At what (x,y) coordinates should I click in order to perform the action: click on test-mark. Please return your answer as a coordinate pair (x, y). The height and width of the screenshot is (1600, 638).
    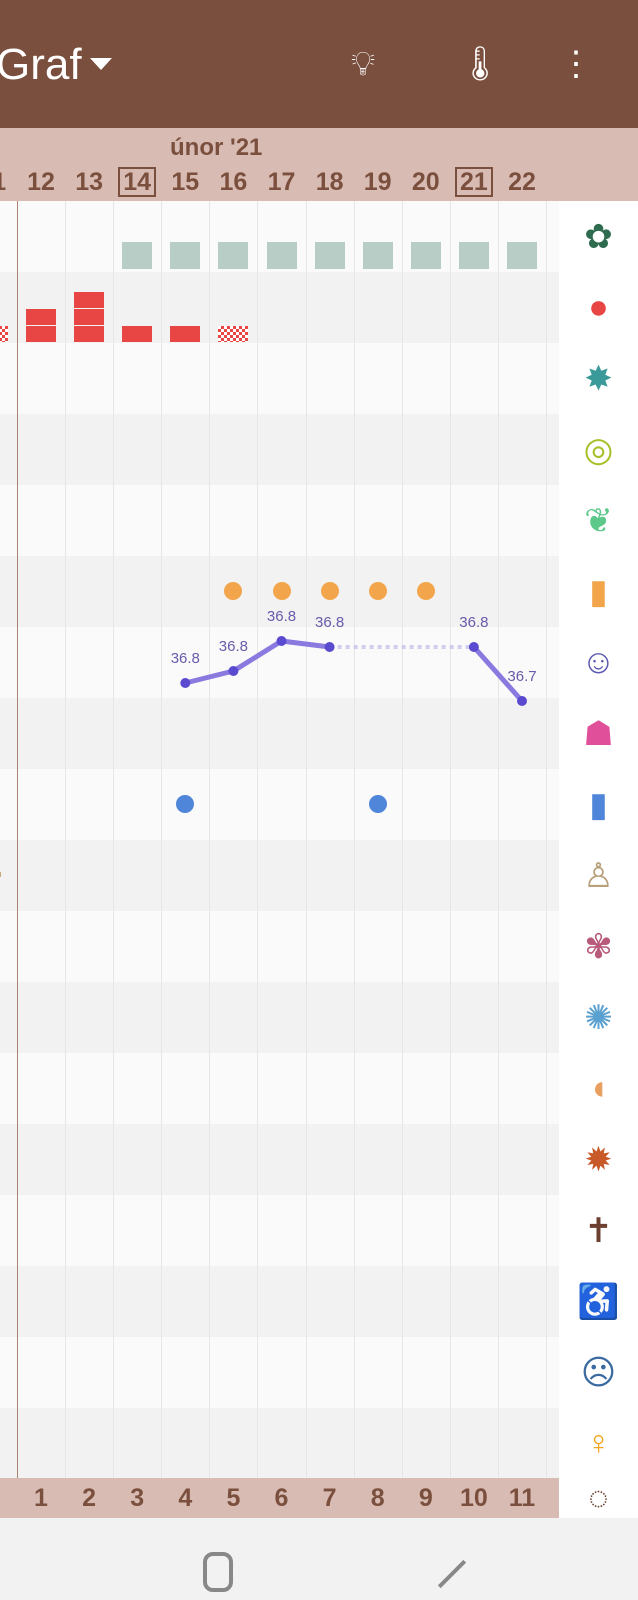
    Looking at the image, I should click on (0, 874).